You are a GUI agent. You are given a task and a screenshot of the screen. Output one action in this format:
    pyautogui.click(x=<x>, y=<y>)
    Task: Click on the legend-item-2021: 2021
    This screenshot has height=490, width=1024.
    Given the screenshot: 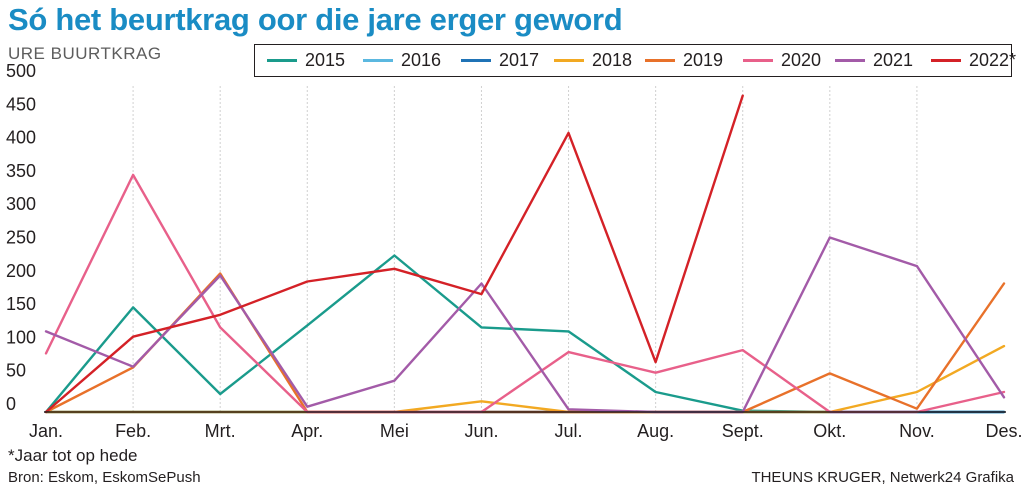 What is the action you would take?
    pyautogui.click(x=874, y=60)
    